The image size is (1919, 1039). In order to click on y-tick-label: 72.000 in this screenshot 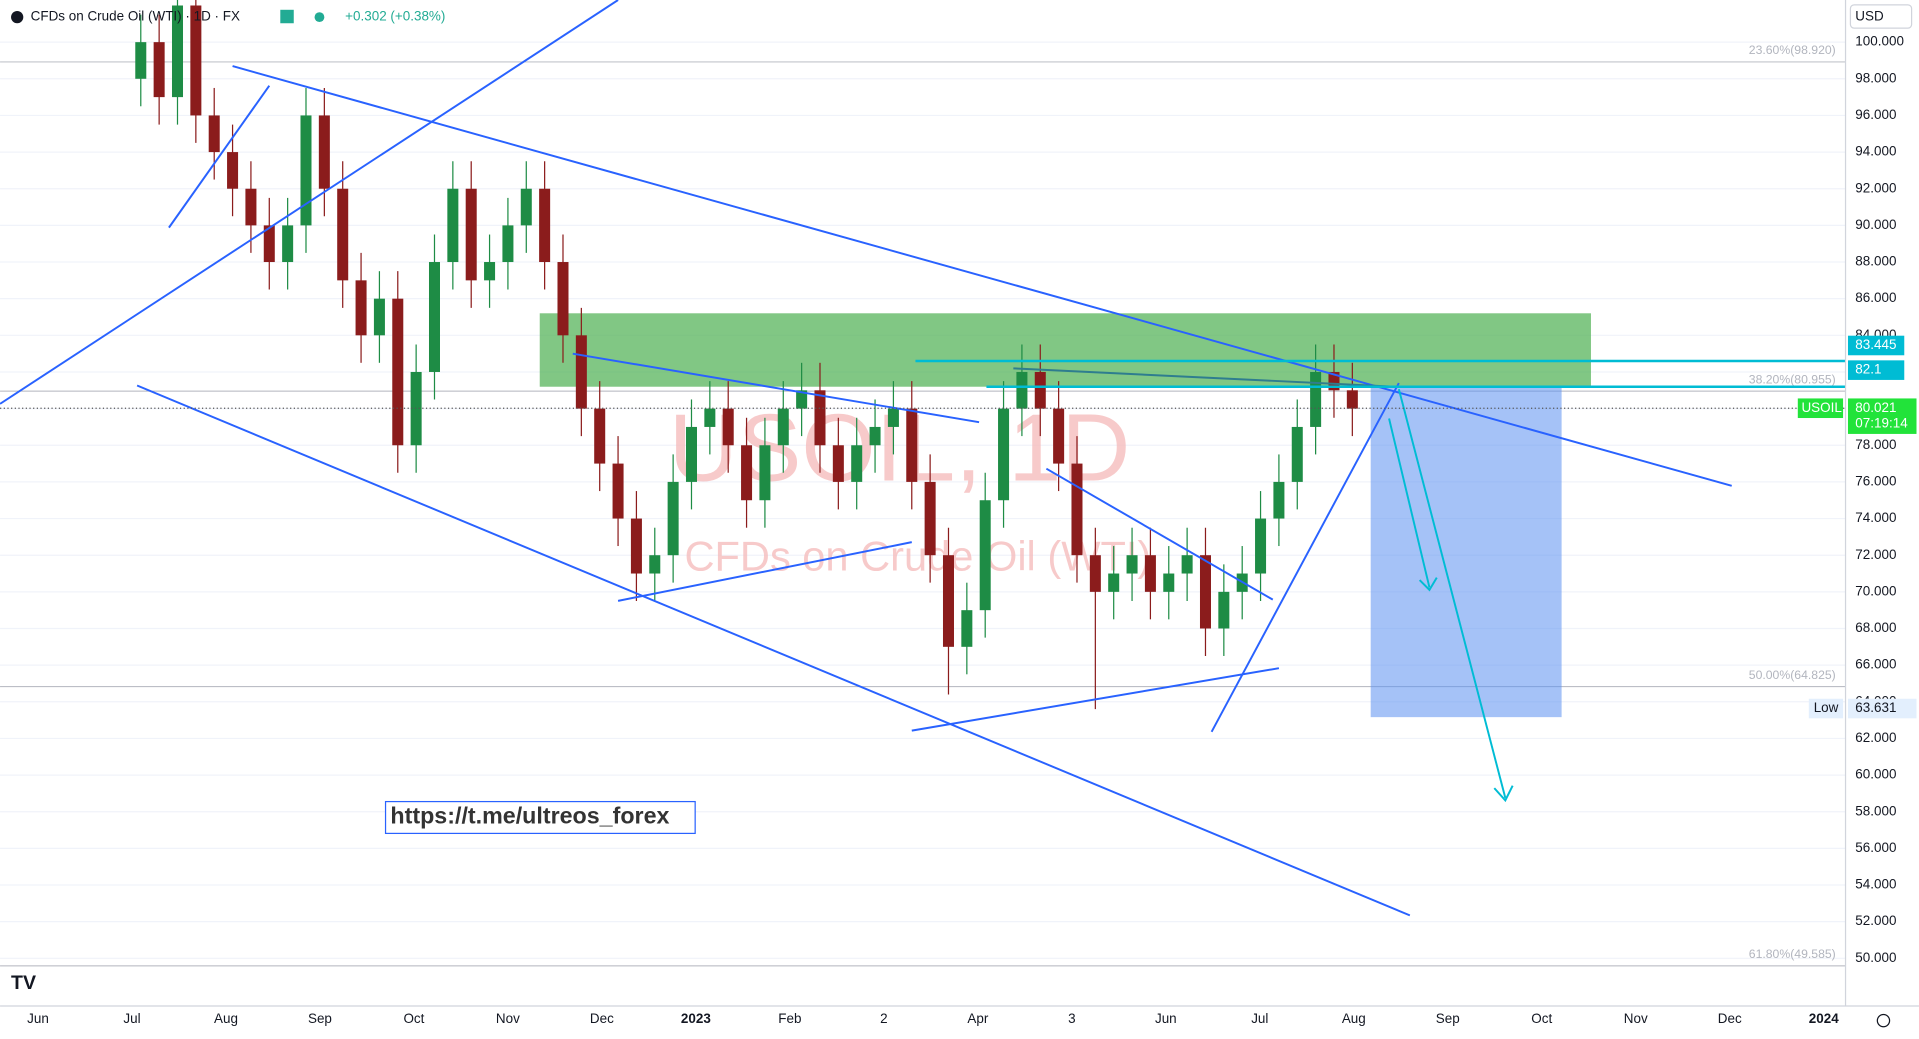, I will do `click(1875, 554)`.